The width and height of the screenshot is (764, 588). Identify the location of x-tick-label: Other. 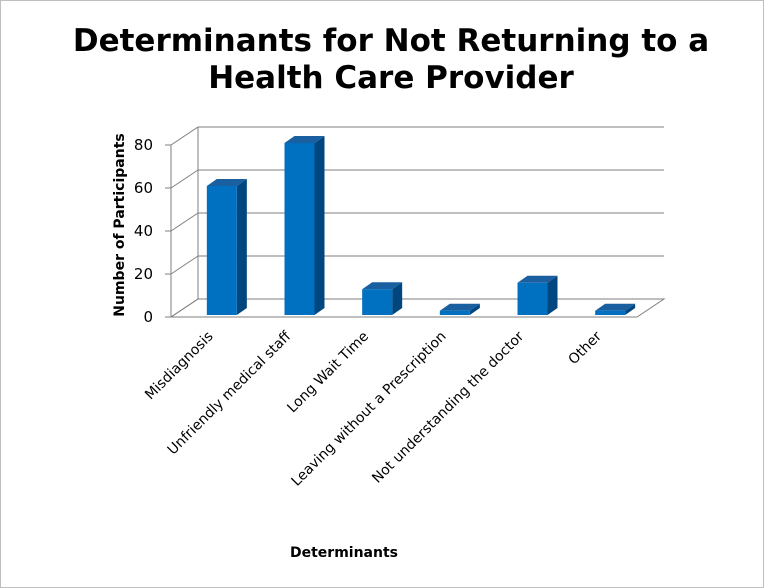
(586, 348).